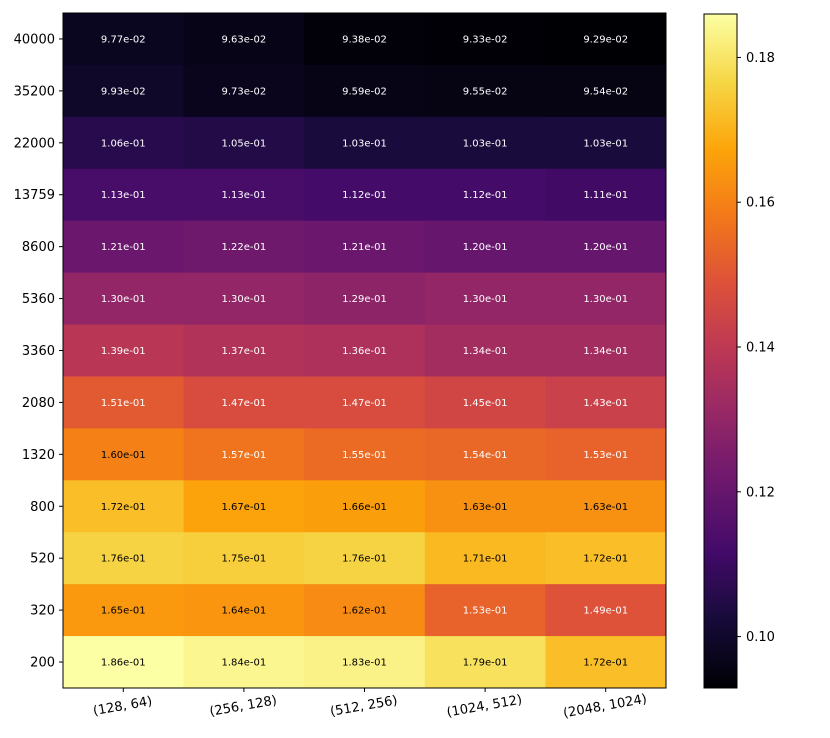 This screenshot has width=830, height=738. What do you see at coordinates (605, 351) in the screenshot?
I see `cell-value-label: 1.34e-01` at bounding box center [605, 351].